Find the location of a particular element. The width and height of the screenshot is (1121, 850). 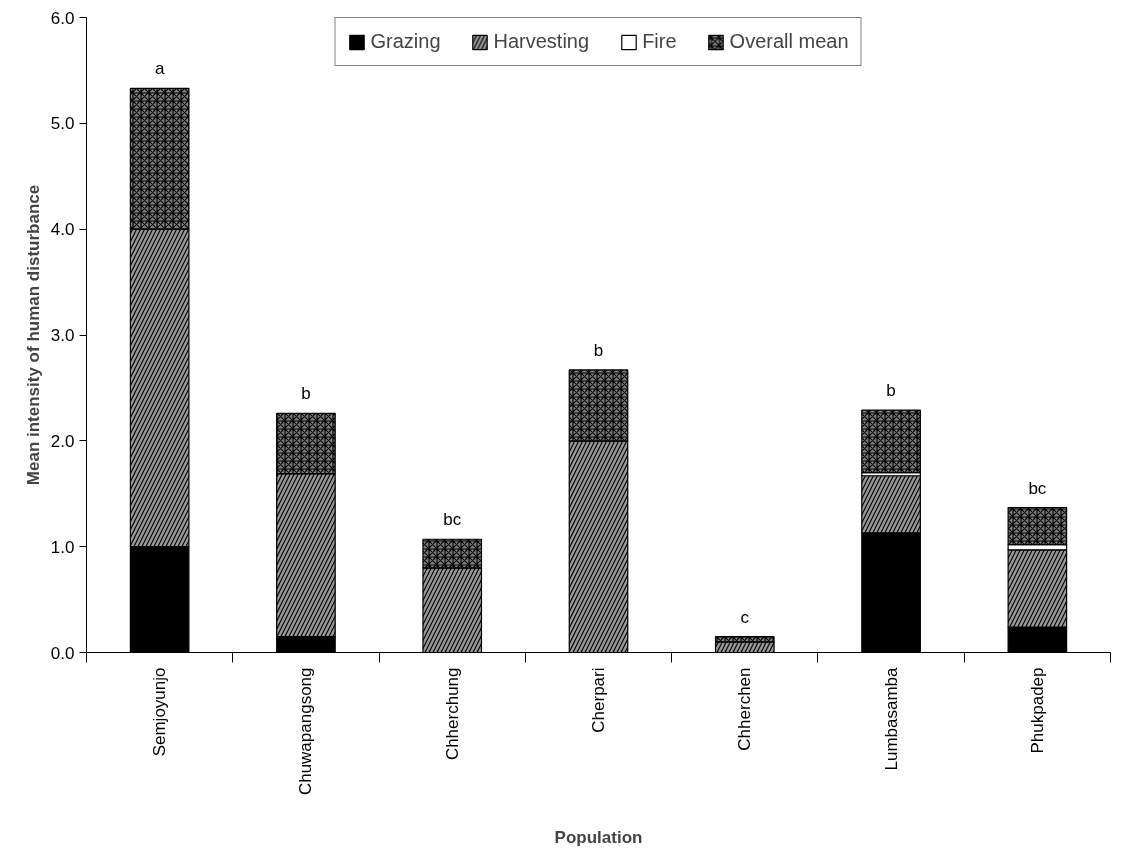

x-tick-label: Cherpari is located at coordinates (598, 700).